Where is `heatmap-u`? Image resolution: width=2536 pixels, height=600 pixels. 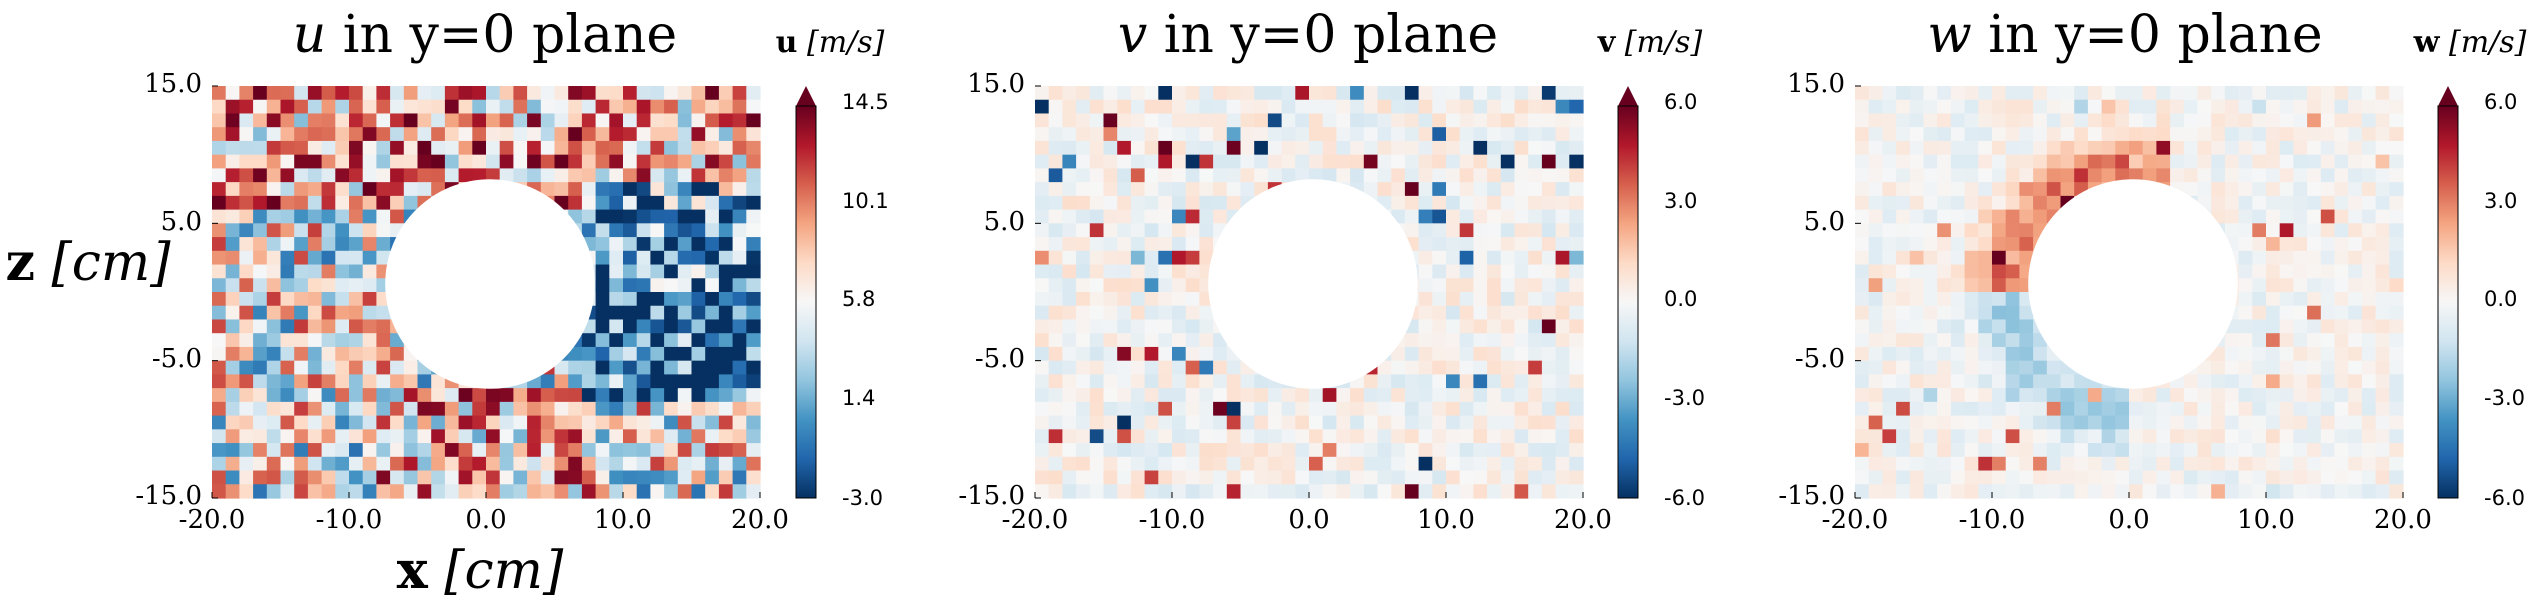 heatmap-u is located at coordinates (486, 292).